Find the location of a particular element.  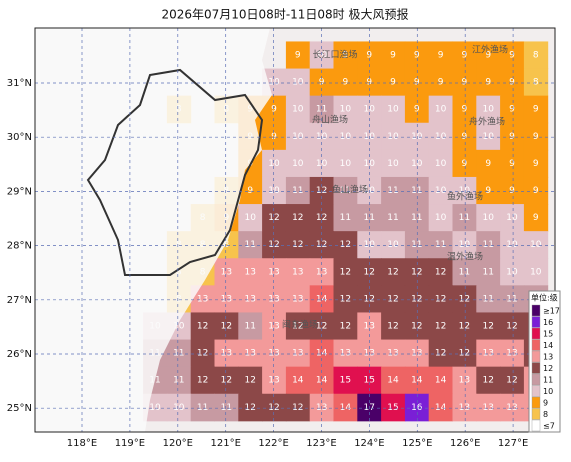

lon-label: 120°E is located at coordinates (178, 443).